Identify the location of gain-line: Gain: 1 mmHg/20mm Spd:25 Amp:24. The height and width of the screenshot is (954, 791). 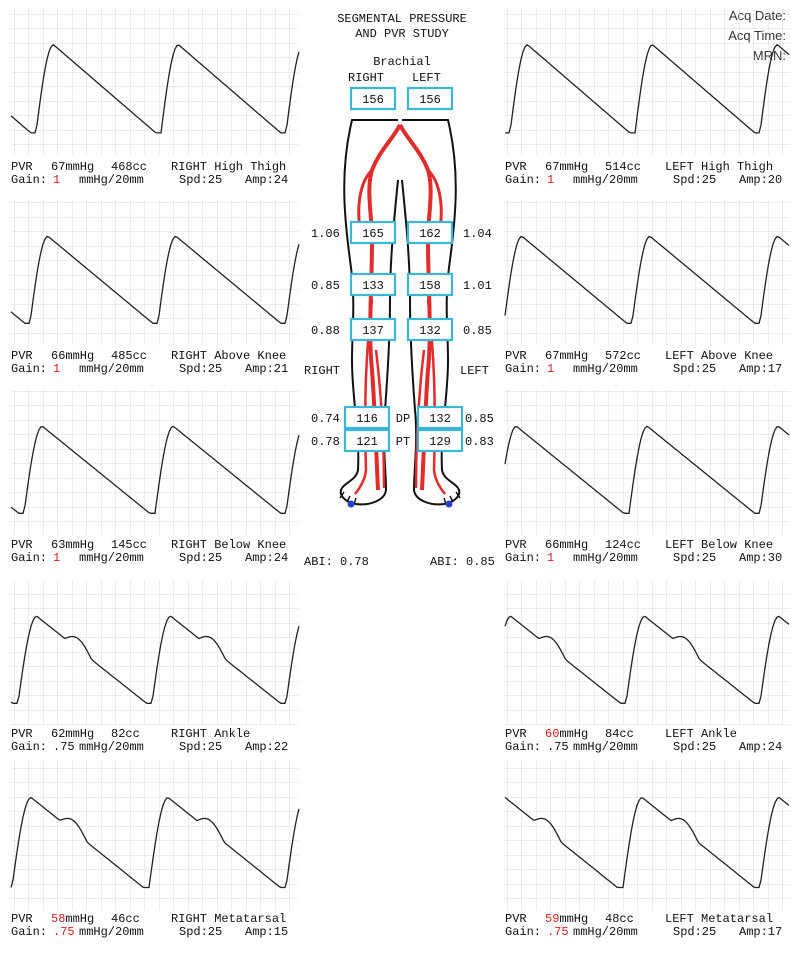
(149, 558).